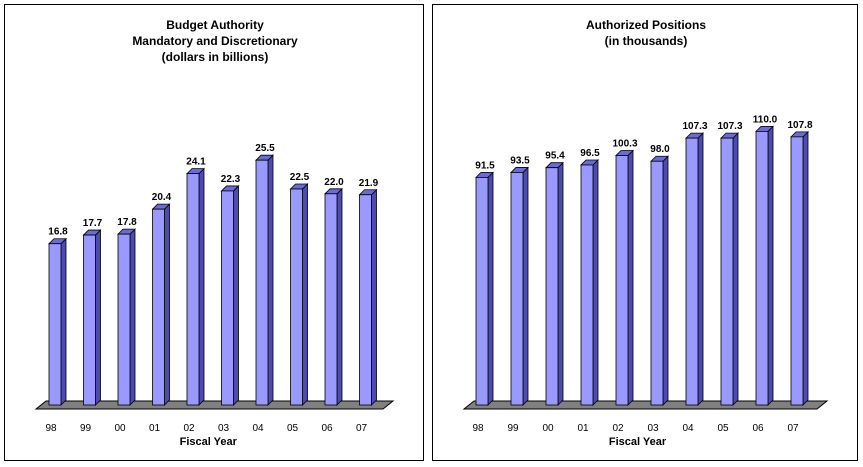  Describe the element at coordinates (58, 232) in the screenshot. I see `budget-value-label-98: 16.8` at that location.